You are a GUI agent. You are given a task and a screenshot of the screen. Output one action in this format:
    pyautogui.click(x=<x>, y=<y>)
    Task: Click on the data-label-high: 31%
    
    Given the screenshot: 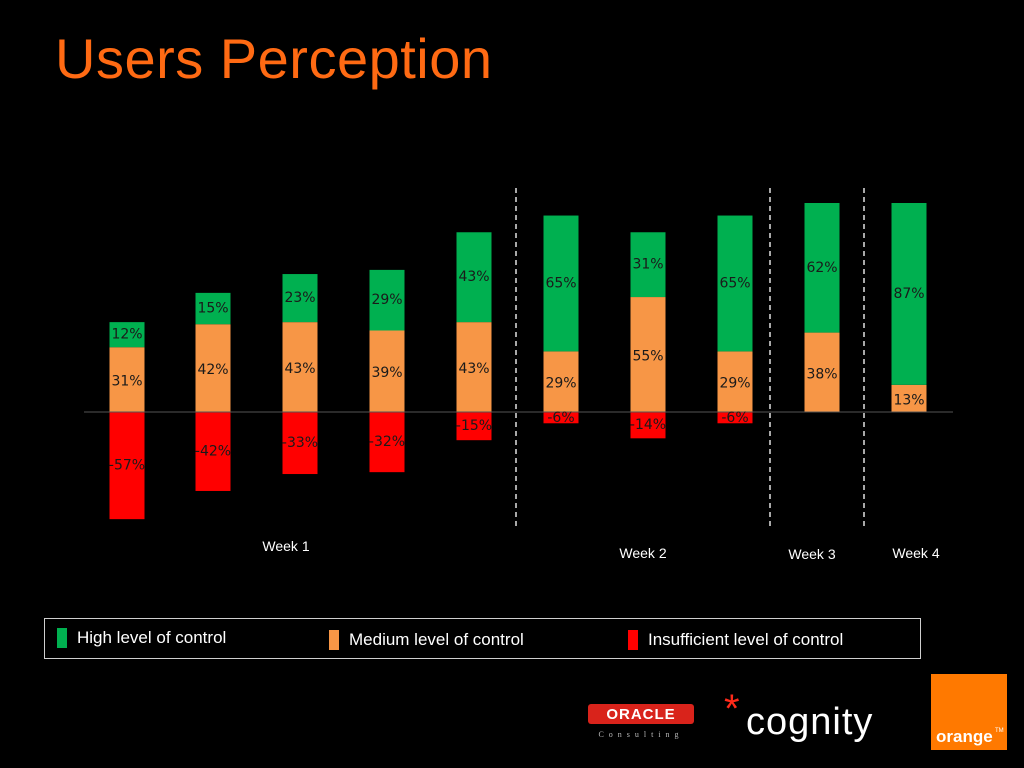 What is the action you would take?
    pyautogui.click(x=647, y=265)
    